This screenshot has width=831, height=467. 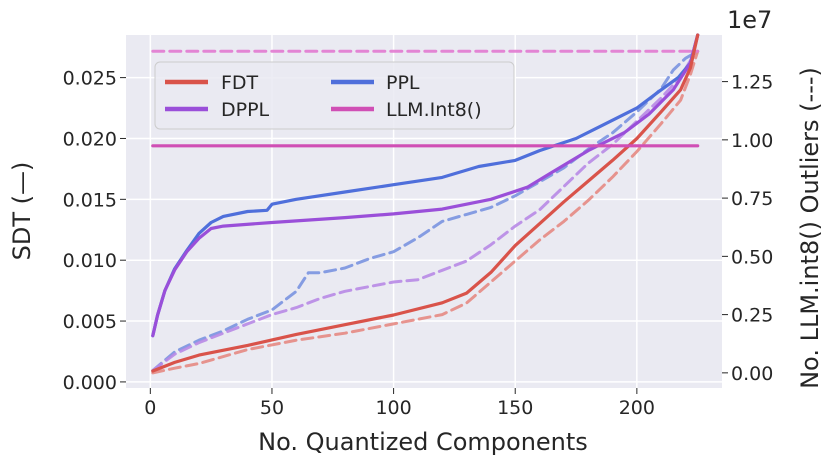 I want to click on x-tick-label: 0, so click(x=150, y=408).